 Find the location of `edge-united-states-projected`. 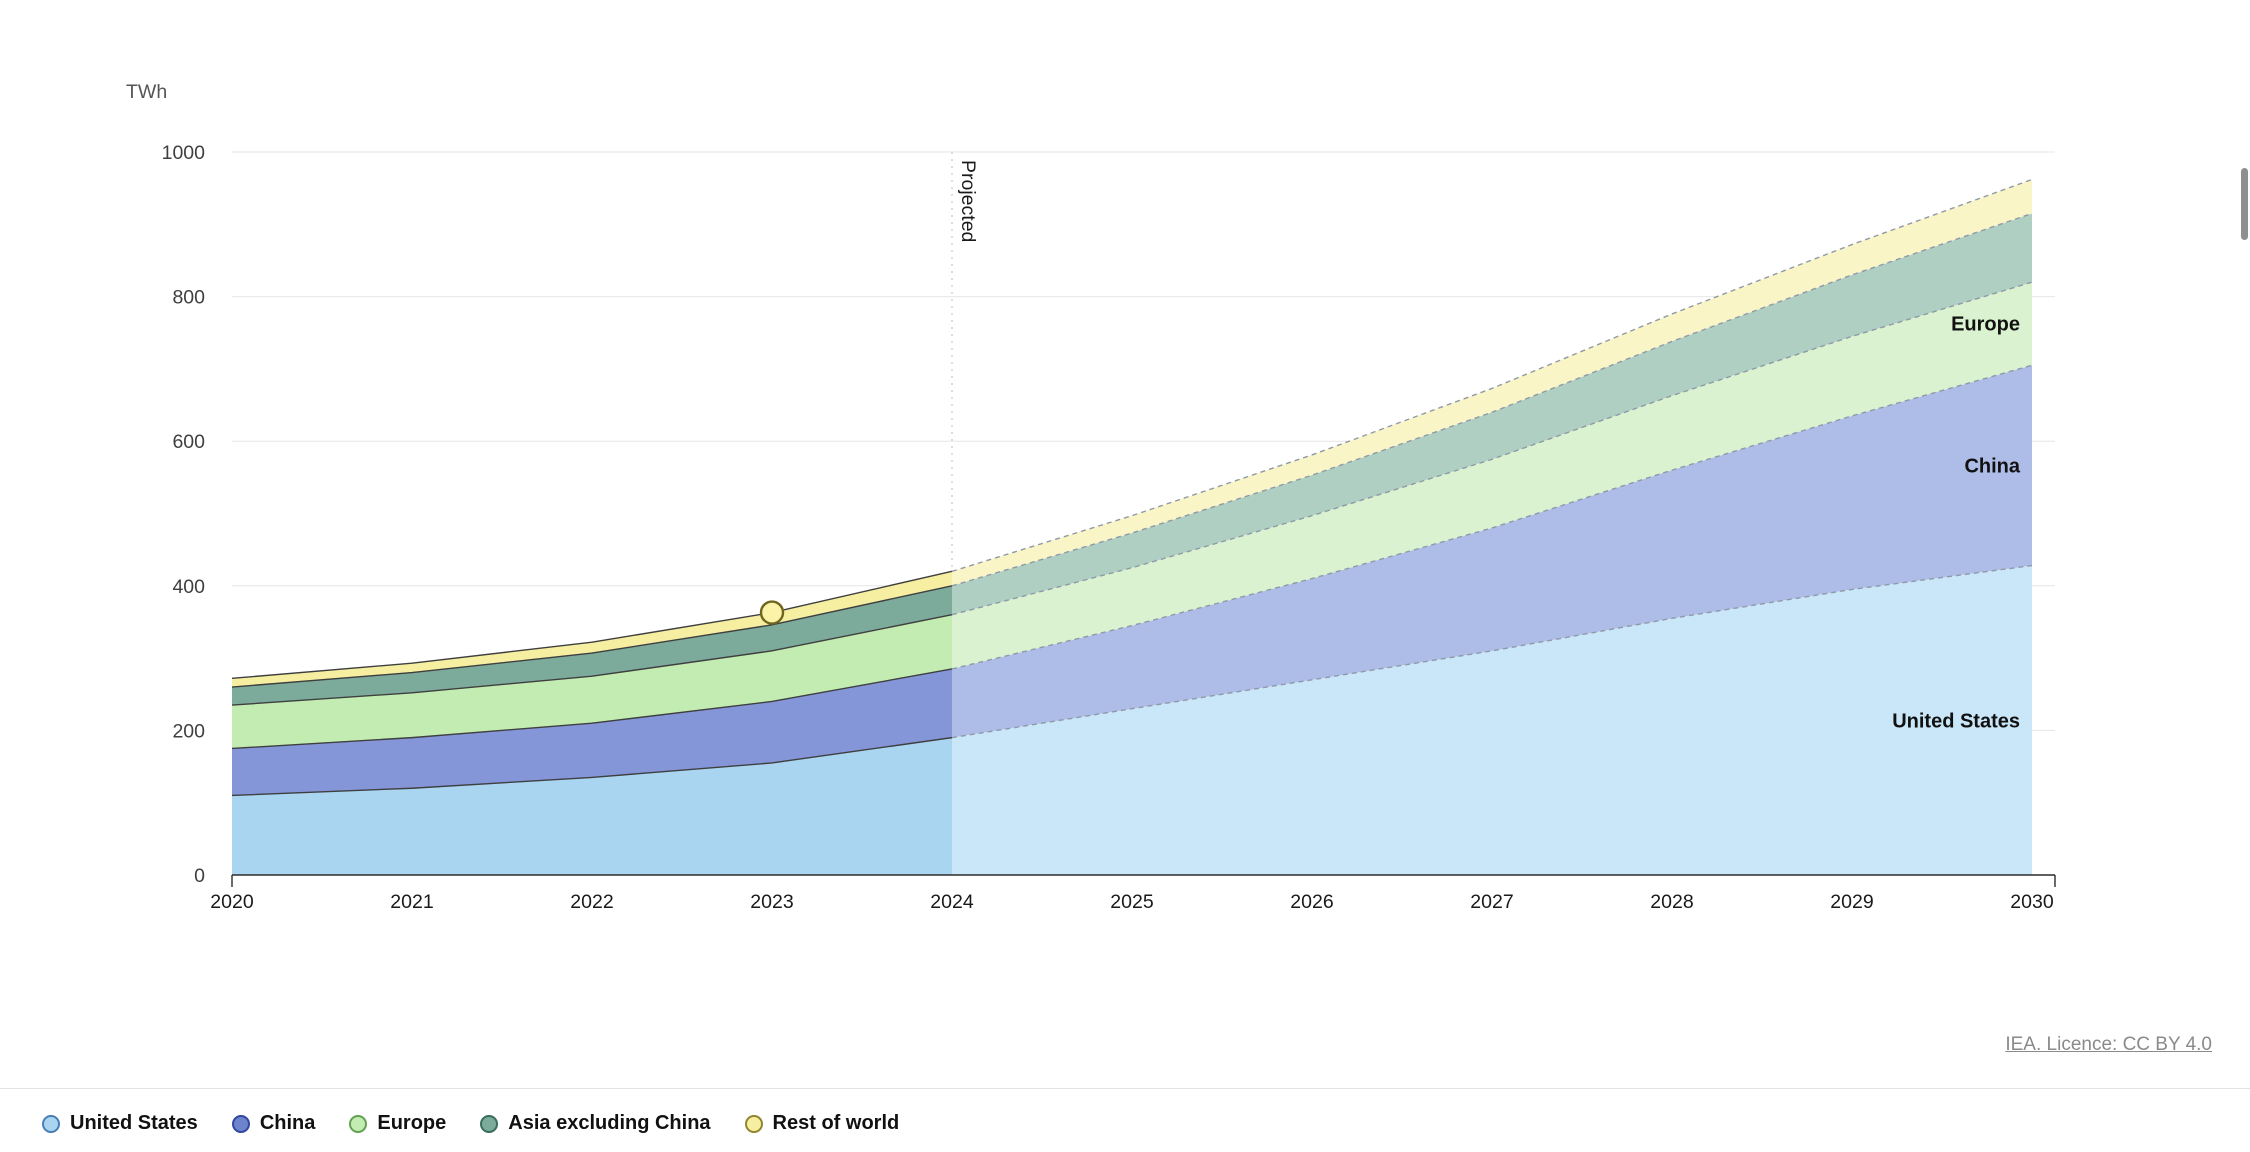

edge-united-states-projected is located at coordinates (1492, 651).